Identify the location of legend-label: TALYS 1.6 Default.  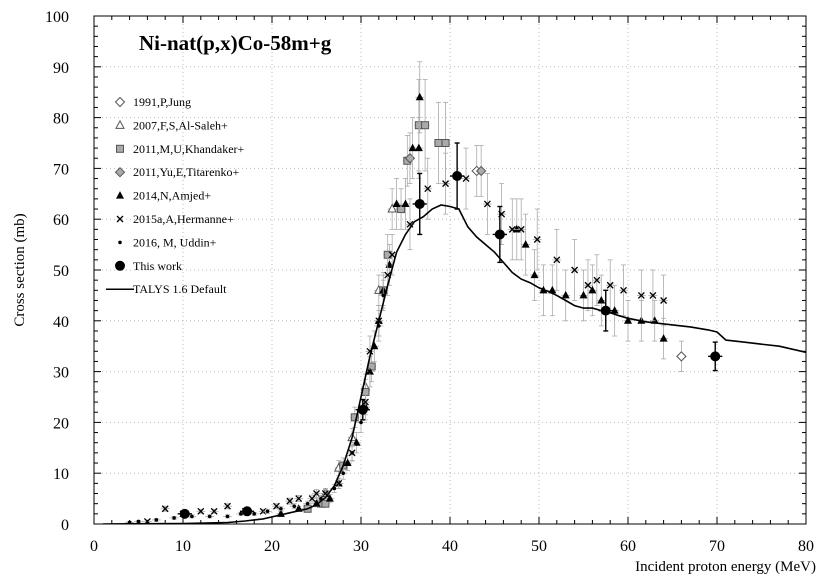
(180, 289).